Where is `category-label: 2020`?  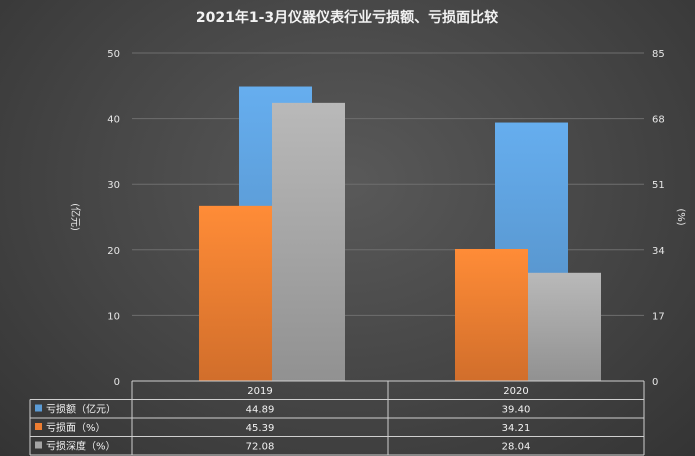
category-label: 2020 is located at coordinates (515, 391).